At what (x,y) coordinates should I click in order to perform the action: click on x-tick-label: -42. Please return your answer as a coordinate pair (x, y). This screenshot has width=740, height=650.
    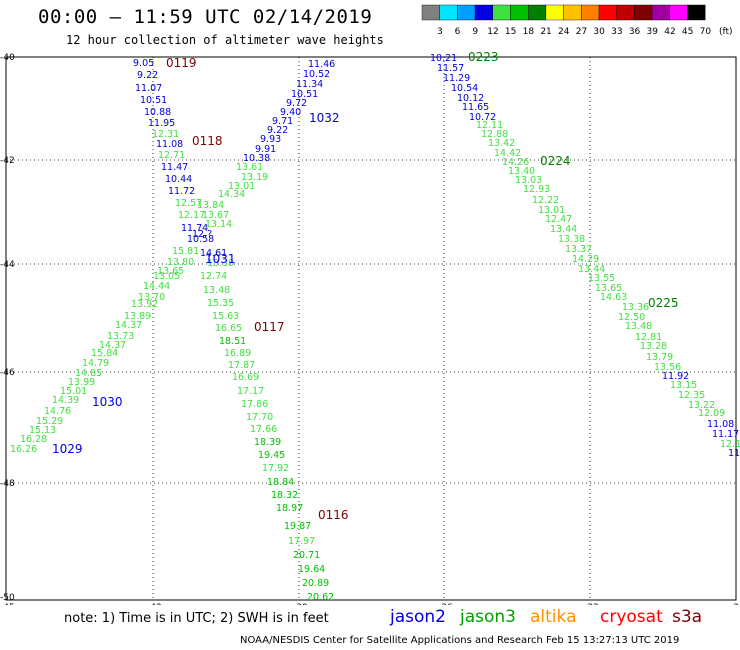
    Looking at the image, I should click on (154, 604).